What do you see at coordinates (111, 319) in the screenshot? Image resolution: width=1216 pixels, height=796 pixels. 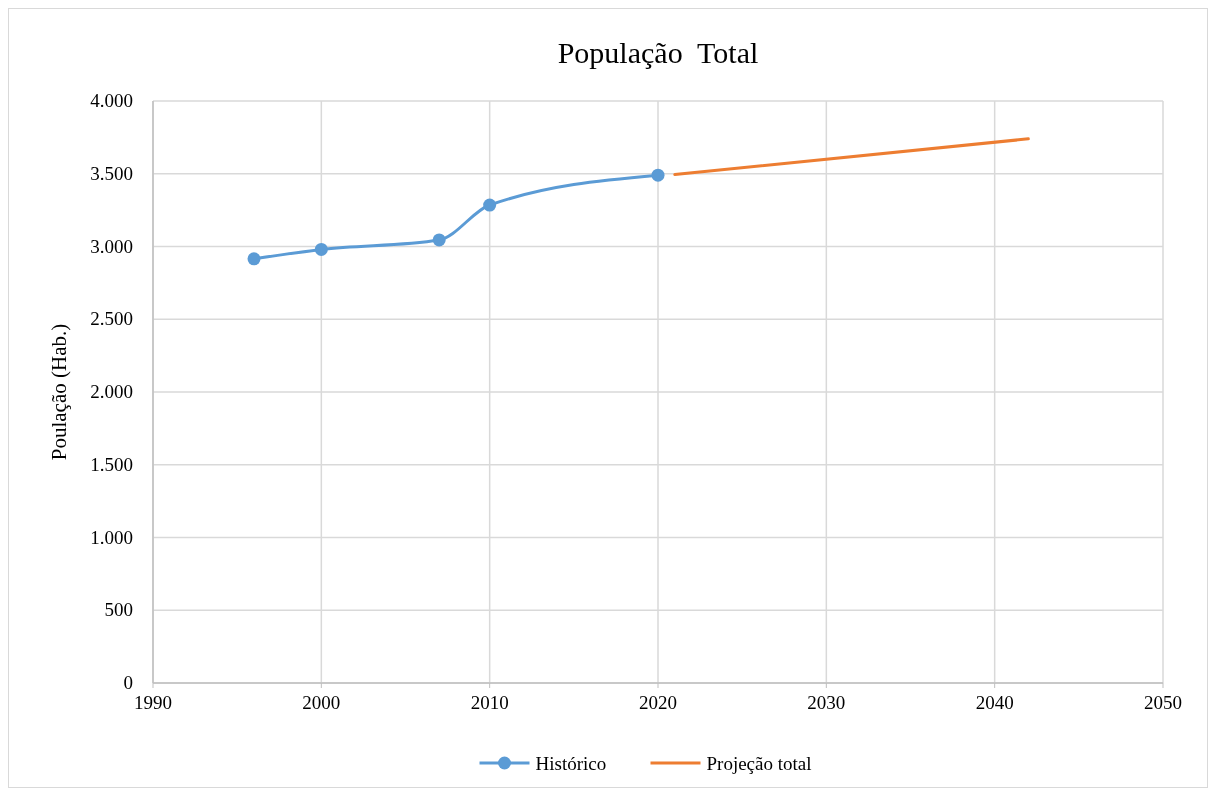 I see `y-tick-label: 2.500` at bounding box center [111, 319].